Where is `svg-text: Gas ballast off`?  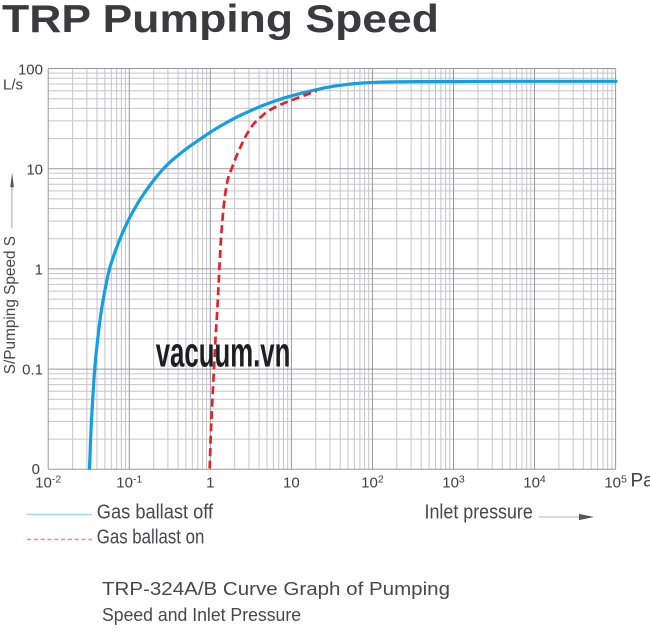 svg-text: Gas ballast off is located at coordinates (155, 513).